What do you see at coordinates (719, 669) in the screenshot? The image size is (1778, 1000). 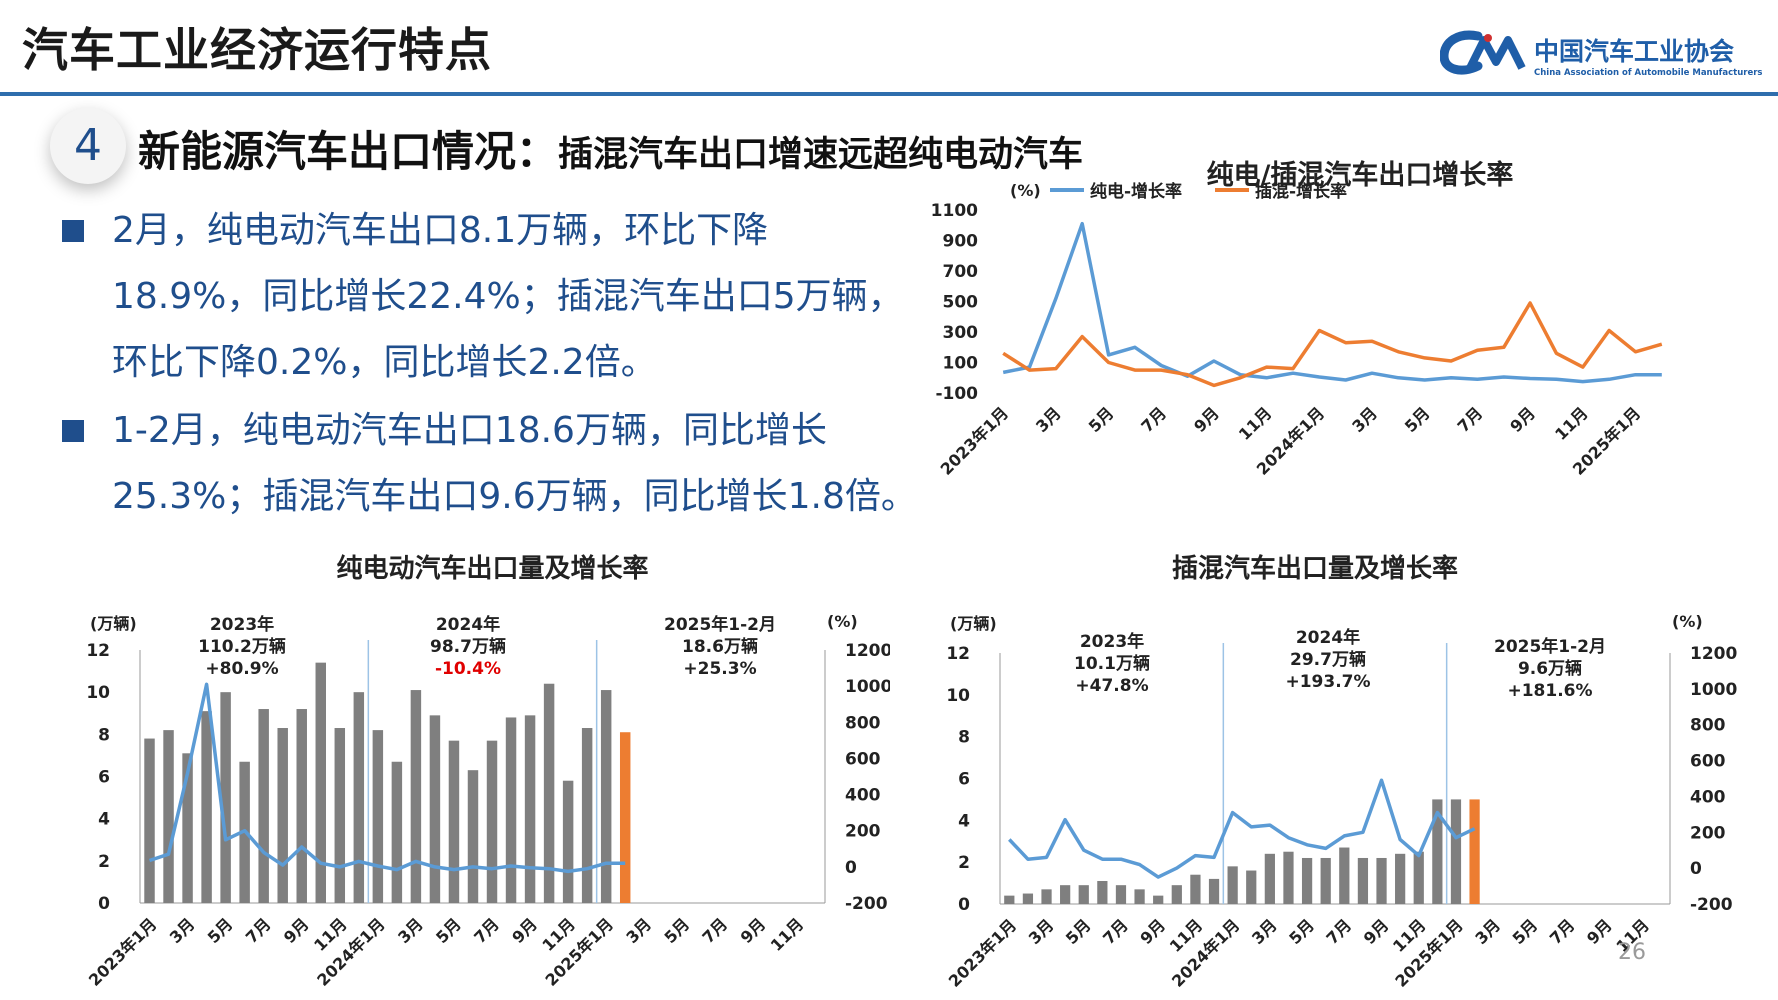 I see `annotation-line: +25.3%` at bounding box center [719, 669].